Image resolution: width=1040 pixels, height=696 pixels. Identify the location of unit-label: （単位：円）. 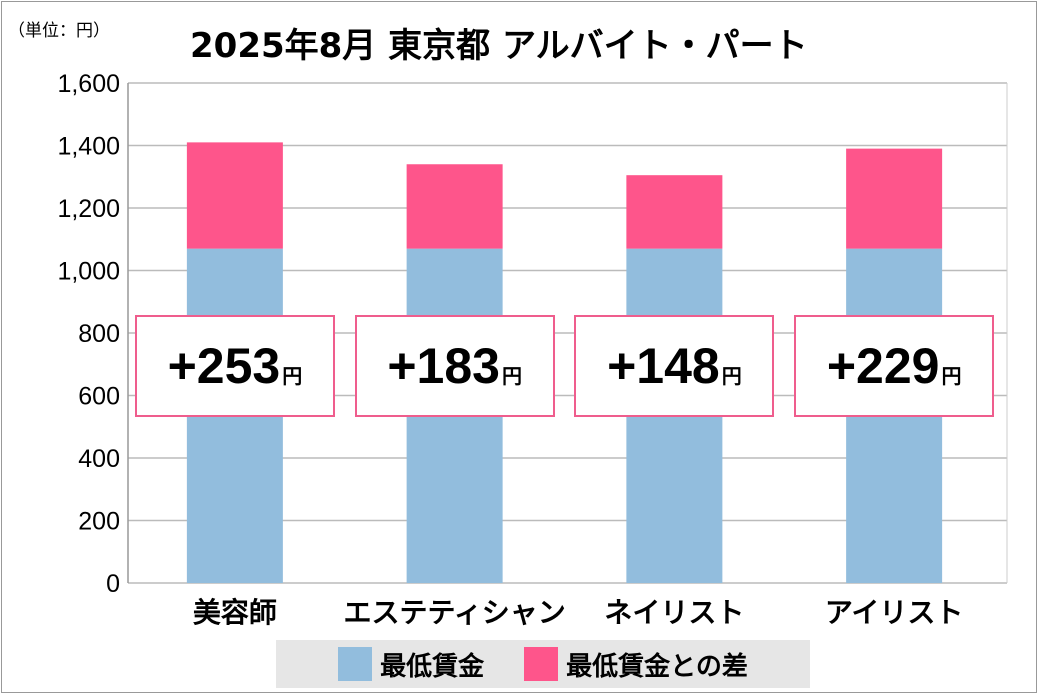
(59, 31).